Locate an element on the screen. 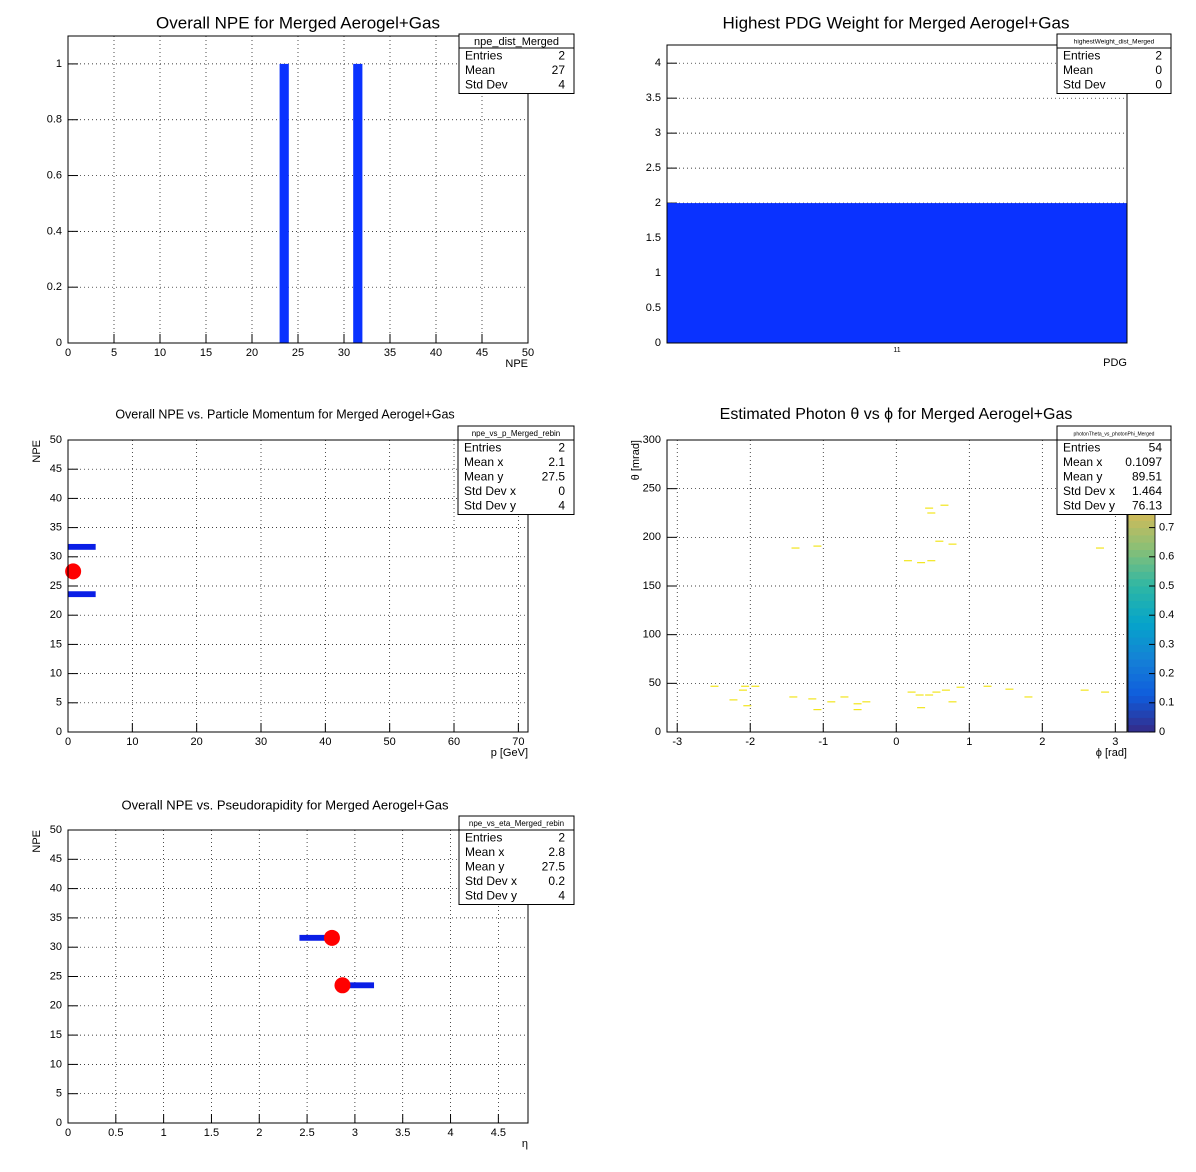 This screenshot has width=1196, height=1172. y-tick-label: 0.4 is located at coordinates (54, 231).